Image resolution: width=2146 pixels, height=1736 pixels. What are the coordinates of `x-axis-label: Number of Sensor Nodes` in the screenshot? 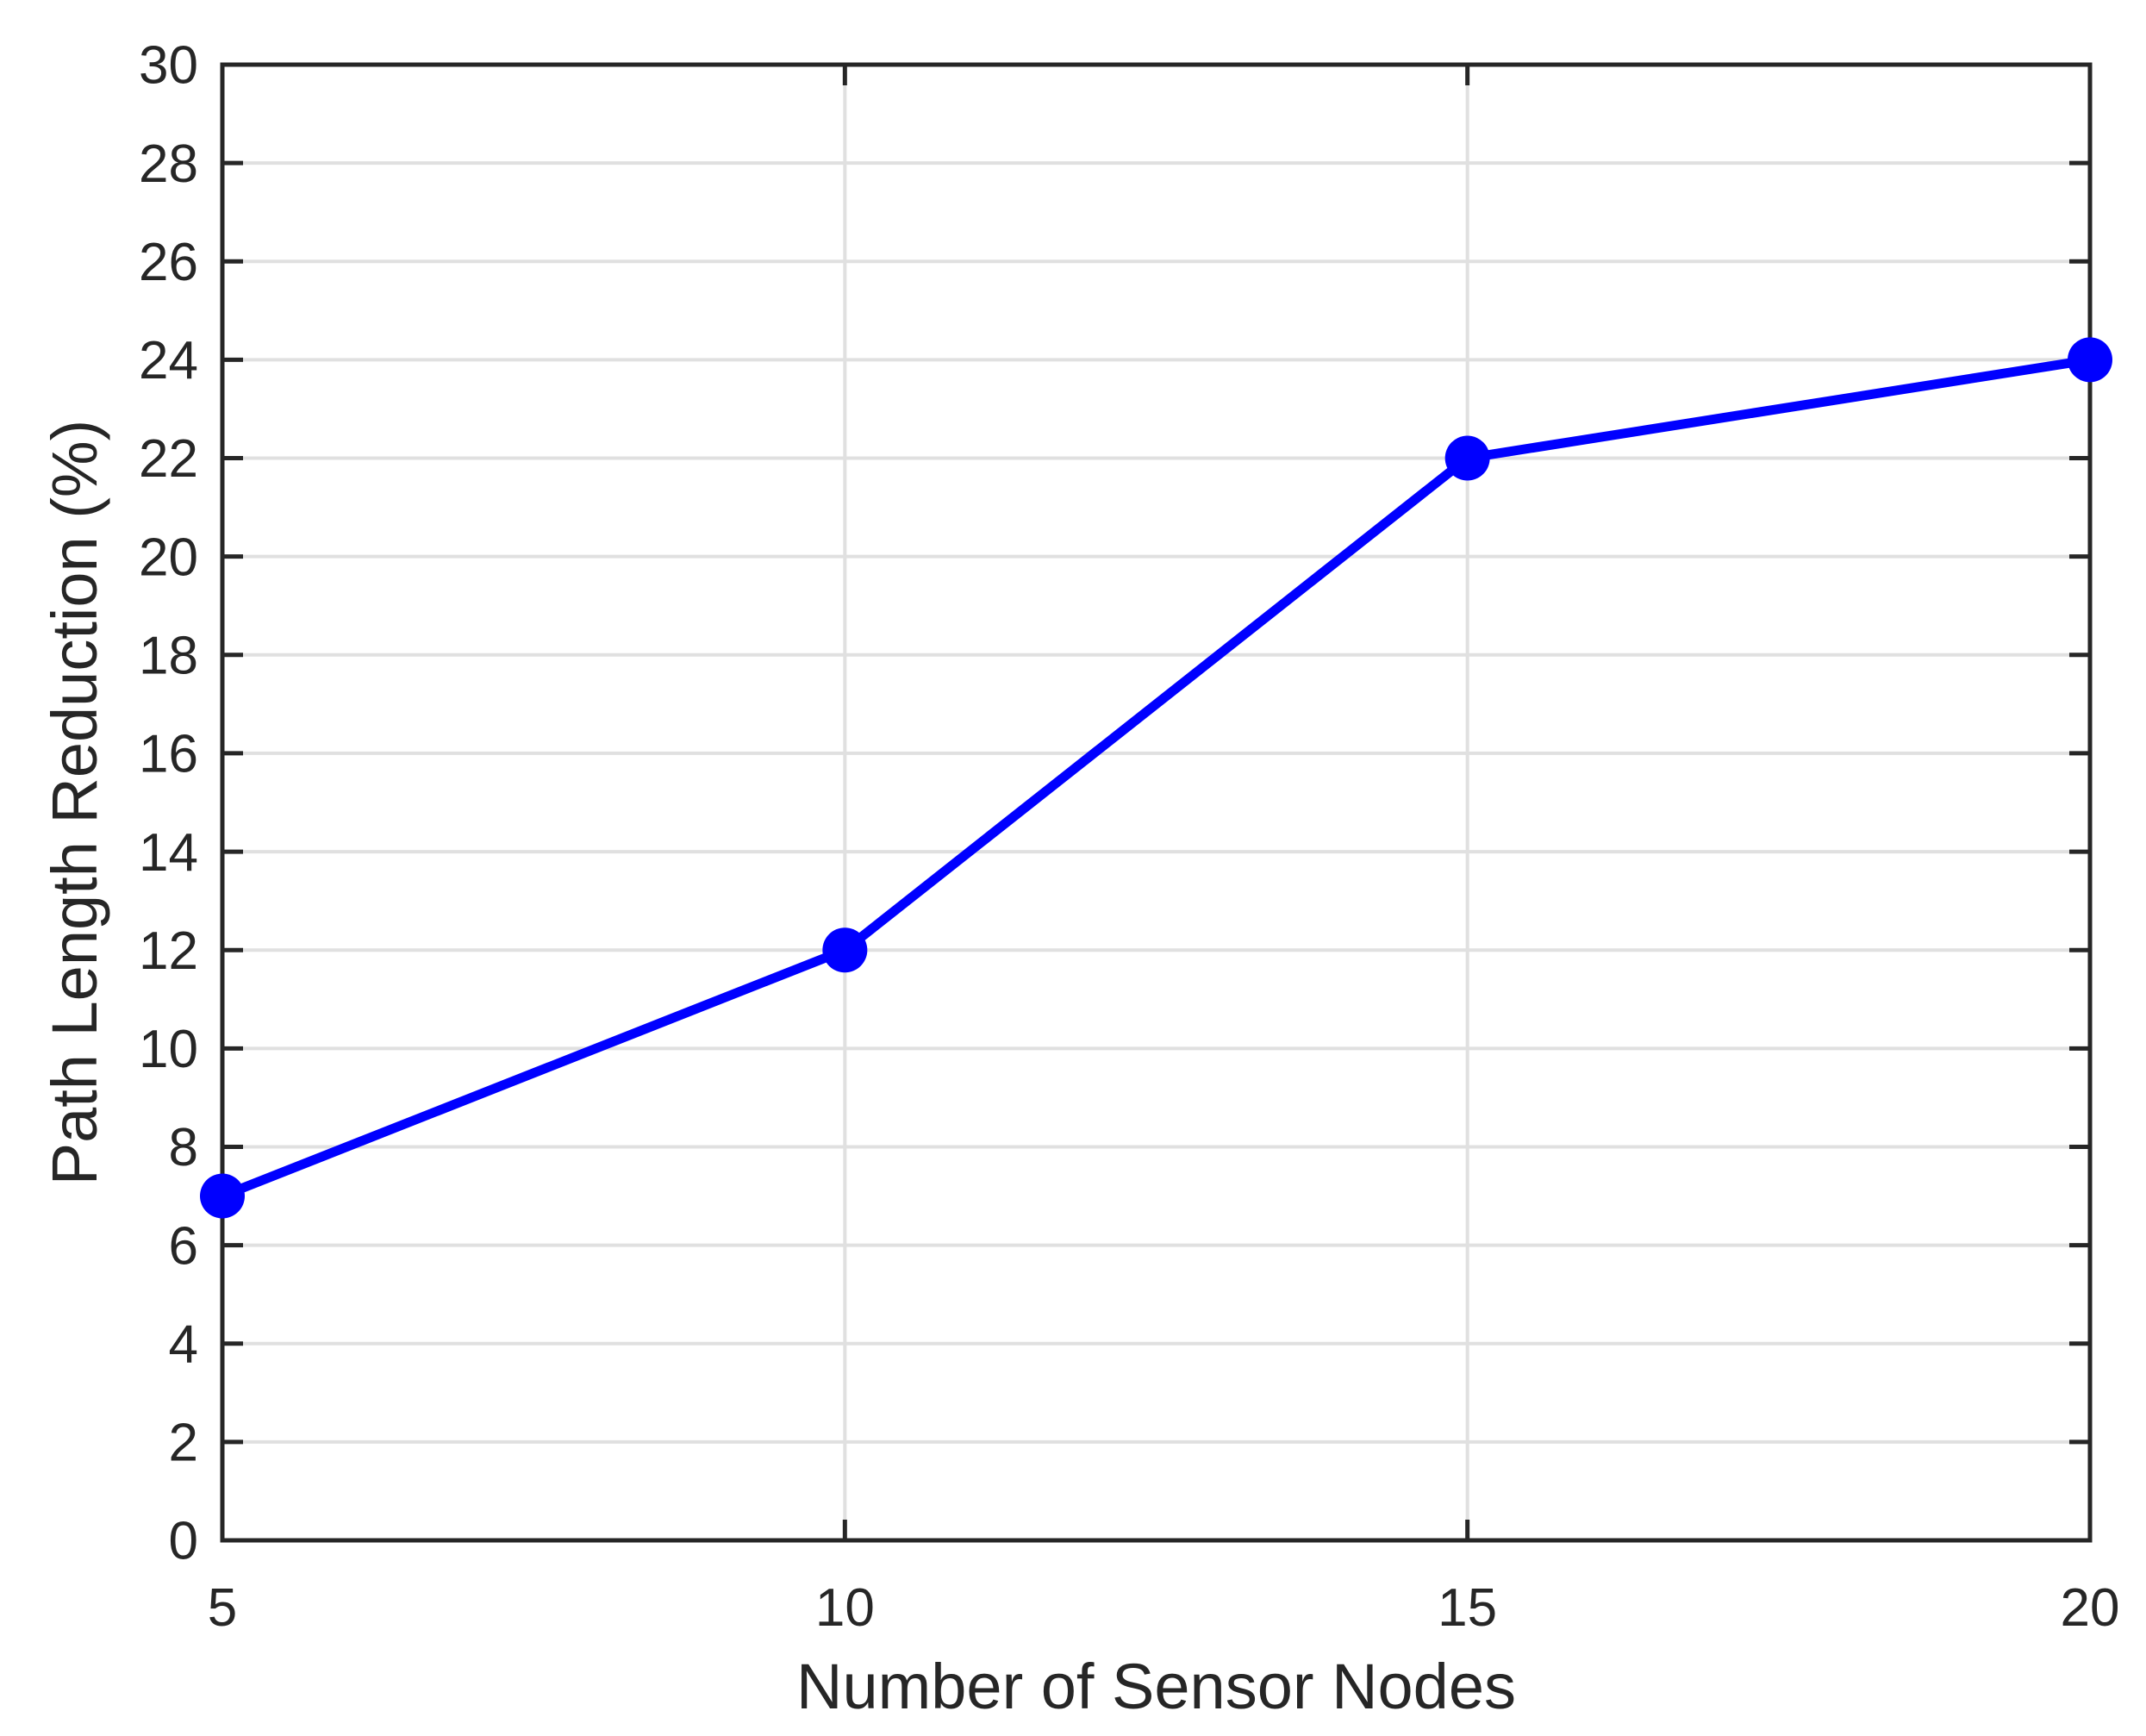 It's located at (1156, 1686).